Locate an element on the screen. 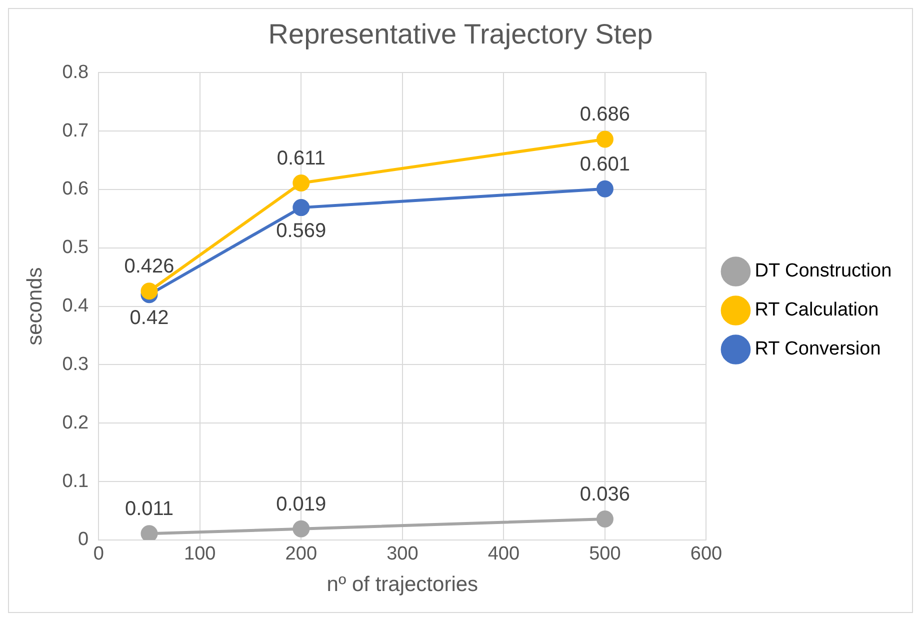 This screenshot has height=621, width=921. data-label: 0.42 is located at coordinates (149, 318).